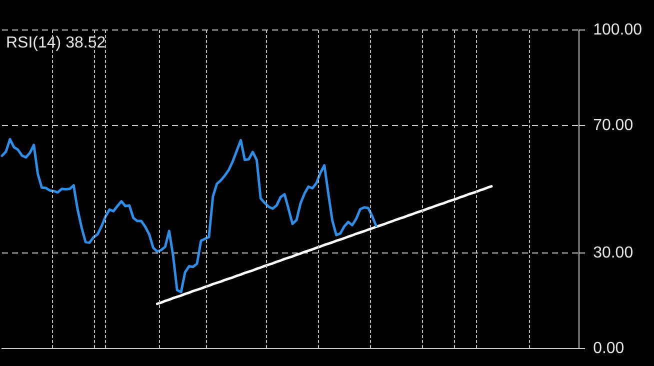 The width and height of the screenshot is (654, 366). What do you see at coordinates (56, 43) in the screenshot?
I see `chart-title: RSI(14) 38.52` at bounding box center [56, 43].